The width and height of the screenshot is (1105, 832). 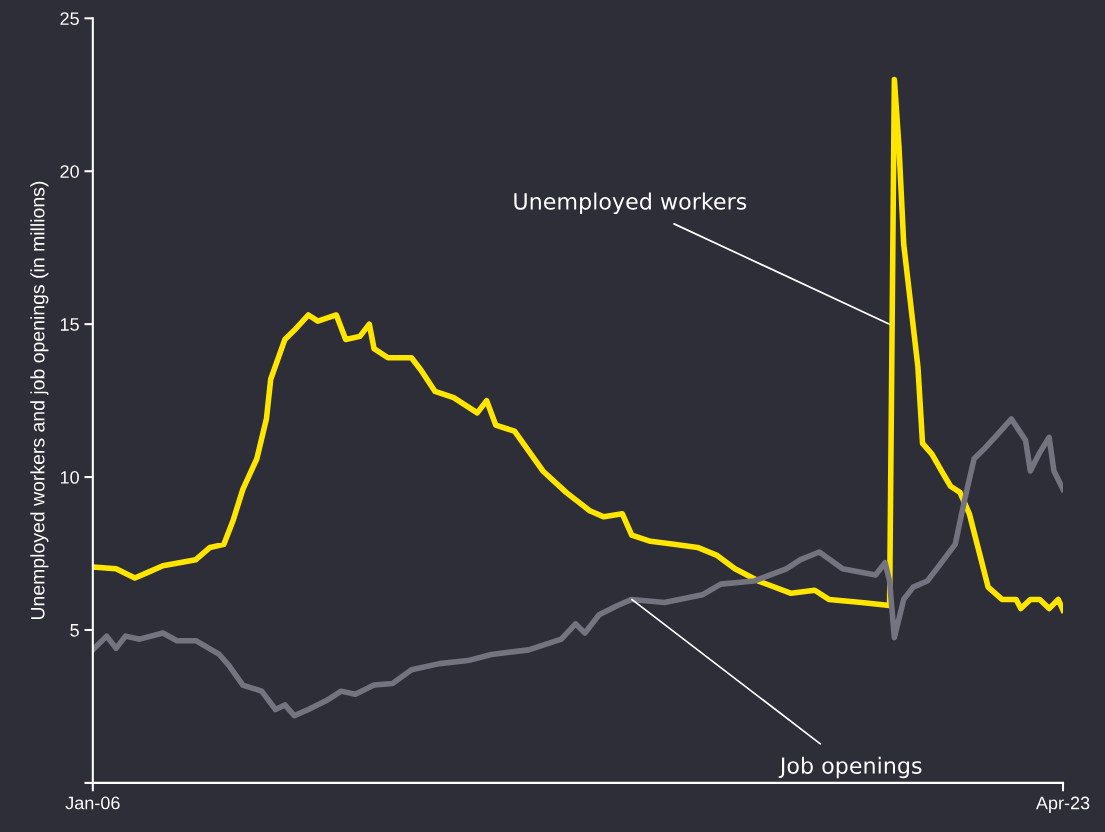 What do you see at coordinates (92, 803) in the screenshot?
I see `x-tick-label: Jan-06` at bounding box center [92, 803].